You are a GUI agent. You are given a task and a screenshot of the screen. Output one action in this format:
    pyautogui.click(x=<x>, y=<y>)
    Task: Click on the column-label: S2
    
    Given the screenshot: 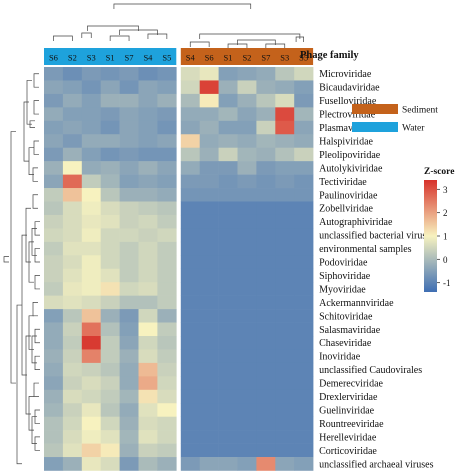 What is the action you would take?
    pyautogui.click(x=246, y=58)
    